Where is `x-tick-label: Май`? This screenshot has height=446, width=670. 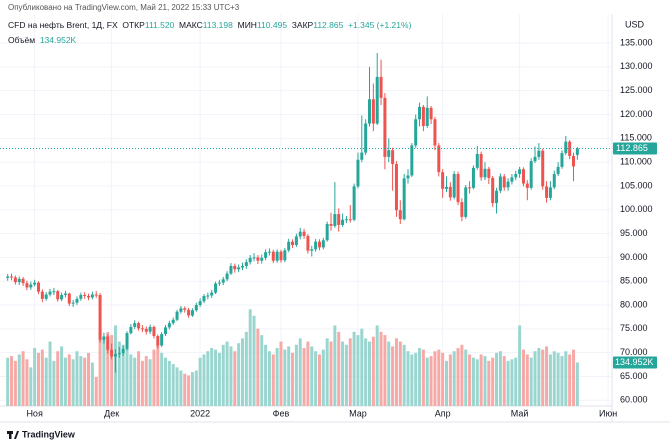 x-tick-label: Май is located at coordinates (520, 413).